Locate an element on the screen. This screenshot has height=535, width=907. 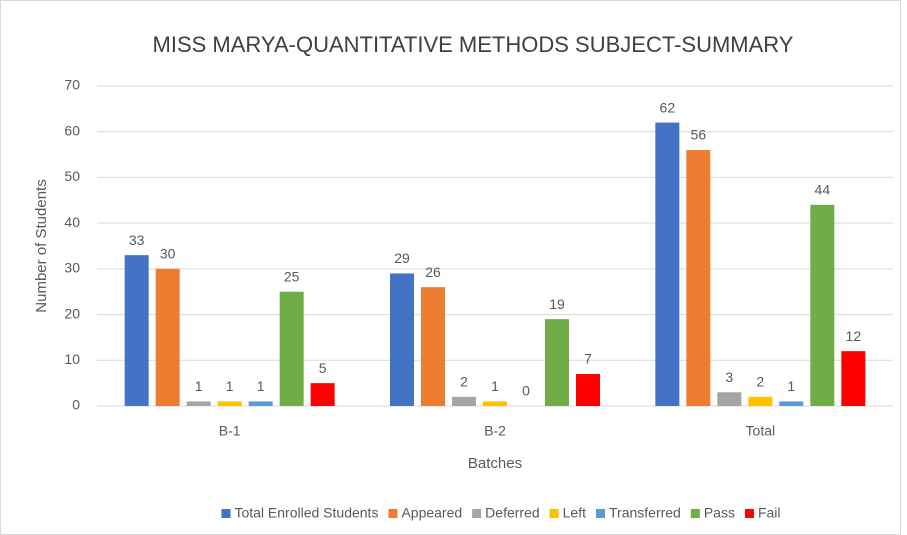
data-label: 7 is located at coordinates (588, 359).